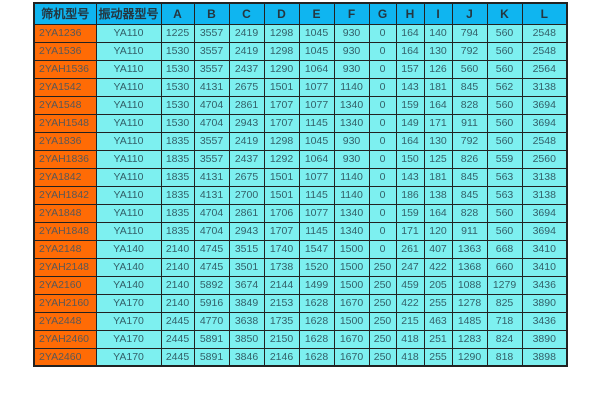  What do you see at coordinates (65, 213) in the screenshot?
I see `model-cell: 2YA1848` at bounding box center [65, 213].